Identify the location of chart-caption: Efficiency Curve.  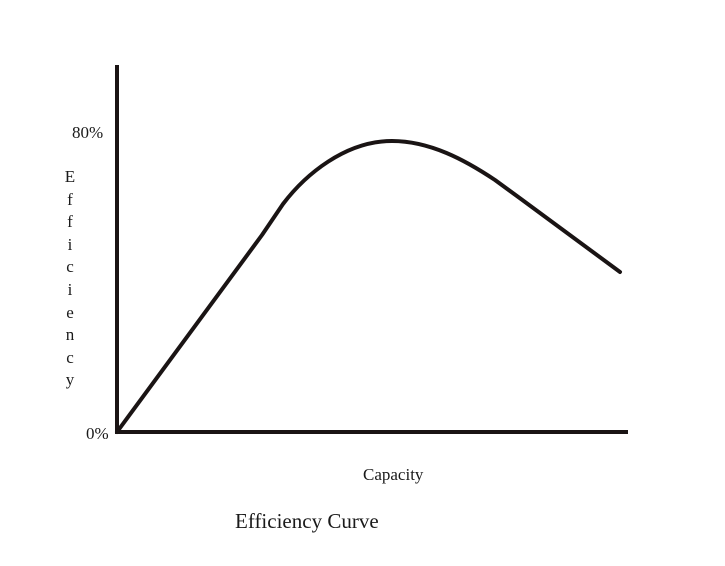
(307, 521).